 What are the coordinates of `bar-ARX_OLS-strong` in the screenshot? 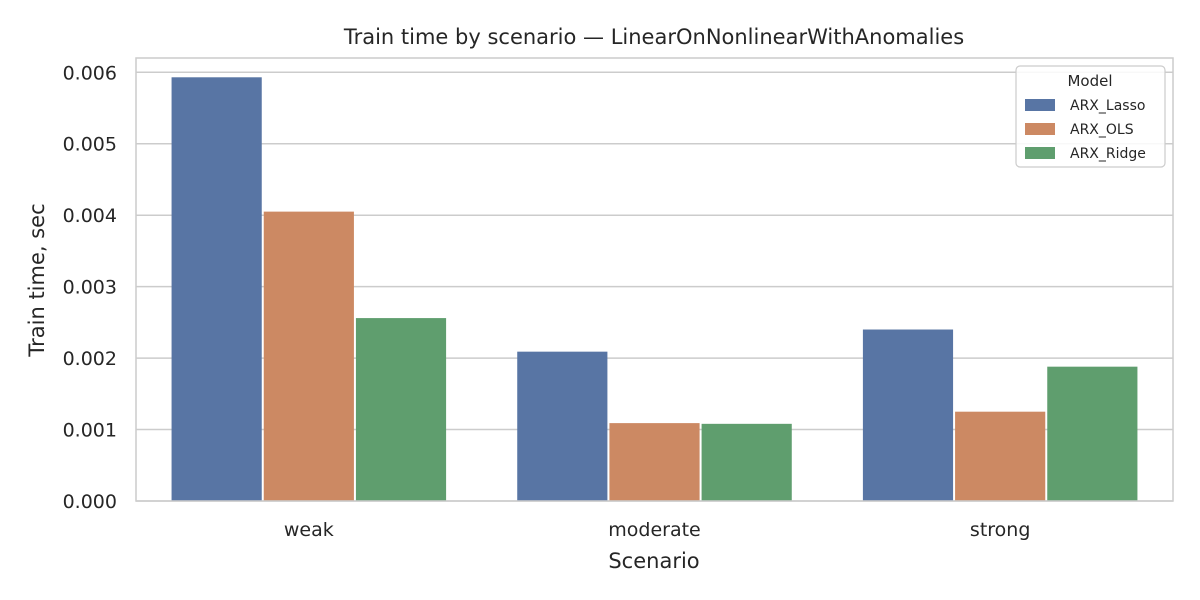 It's located at (1000, 456).